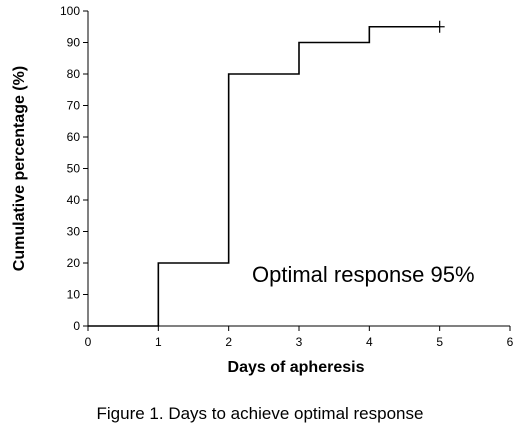 The height and width of the screenshot is (439, 520). What do you see at coordinates (88, 342) in the screenshot?
I see `x-tick-label: 0` at bounding box center [88, 342].